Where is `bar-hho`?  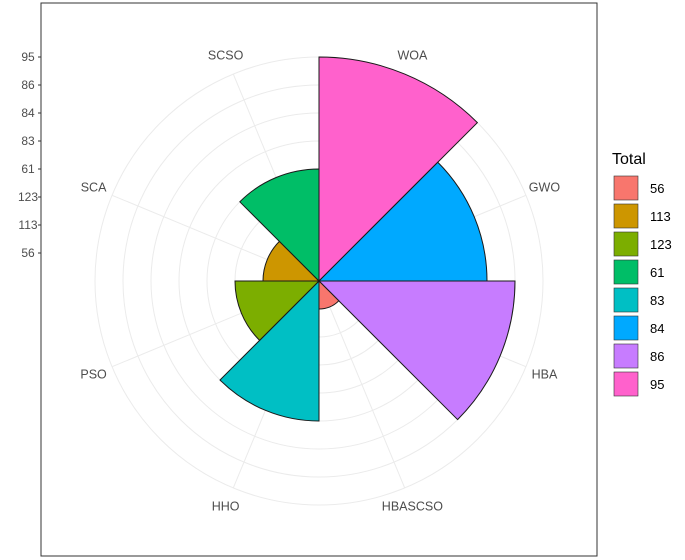
bar-hho is located at coordinates (269, 350).